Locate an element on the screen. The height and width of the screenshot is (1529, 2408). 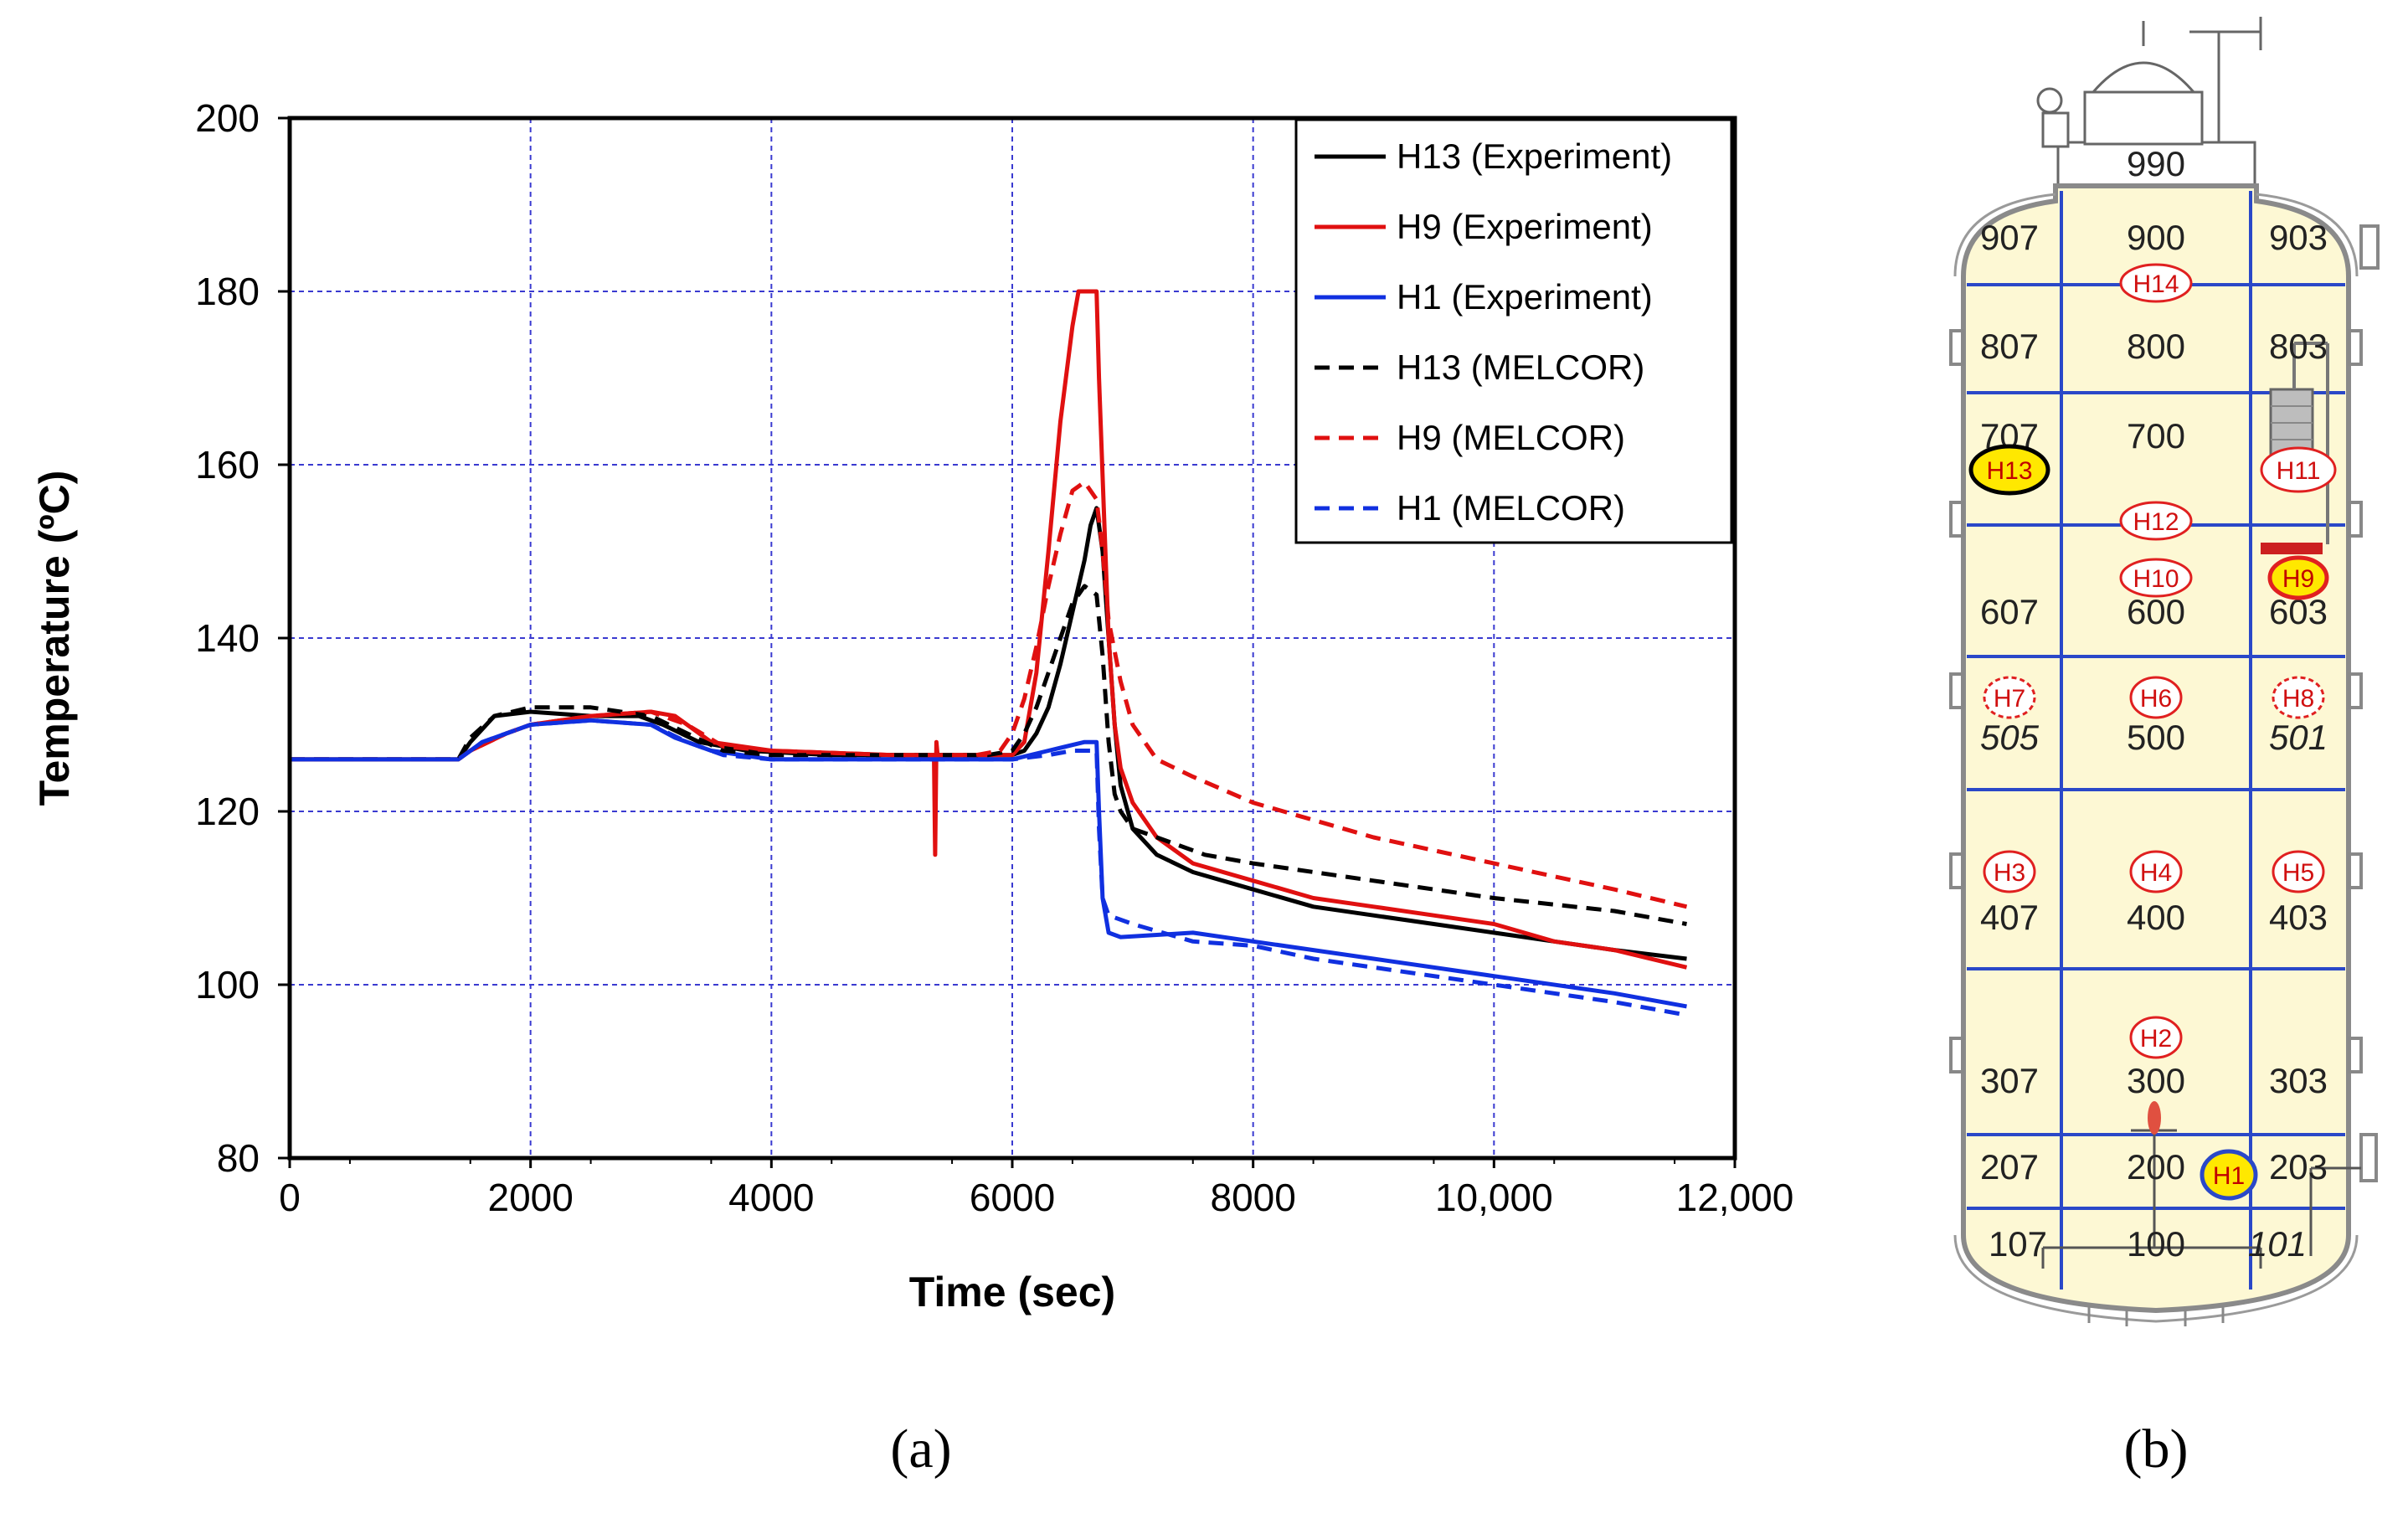
y-tick-label: 100 is located at coordinates (228, 984).